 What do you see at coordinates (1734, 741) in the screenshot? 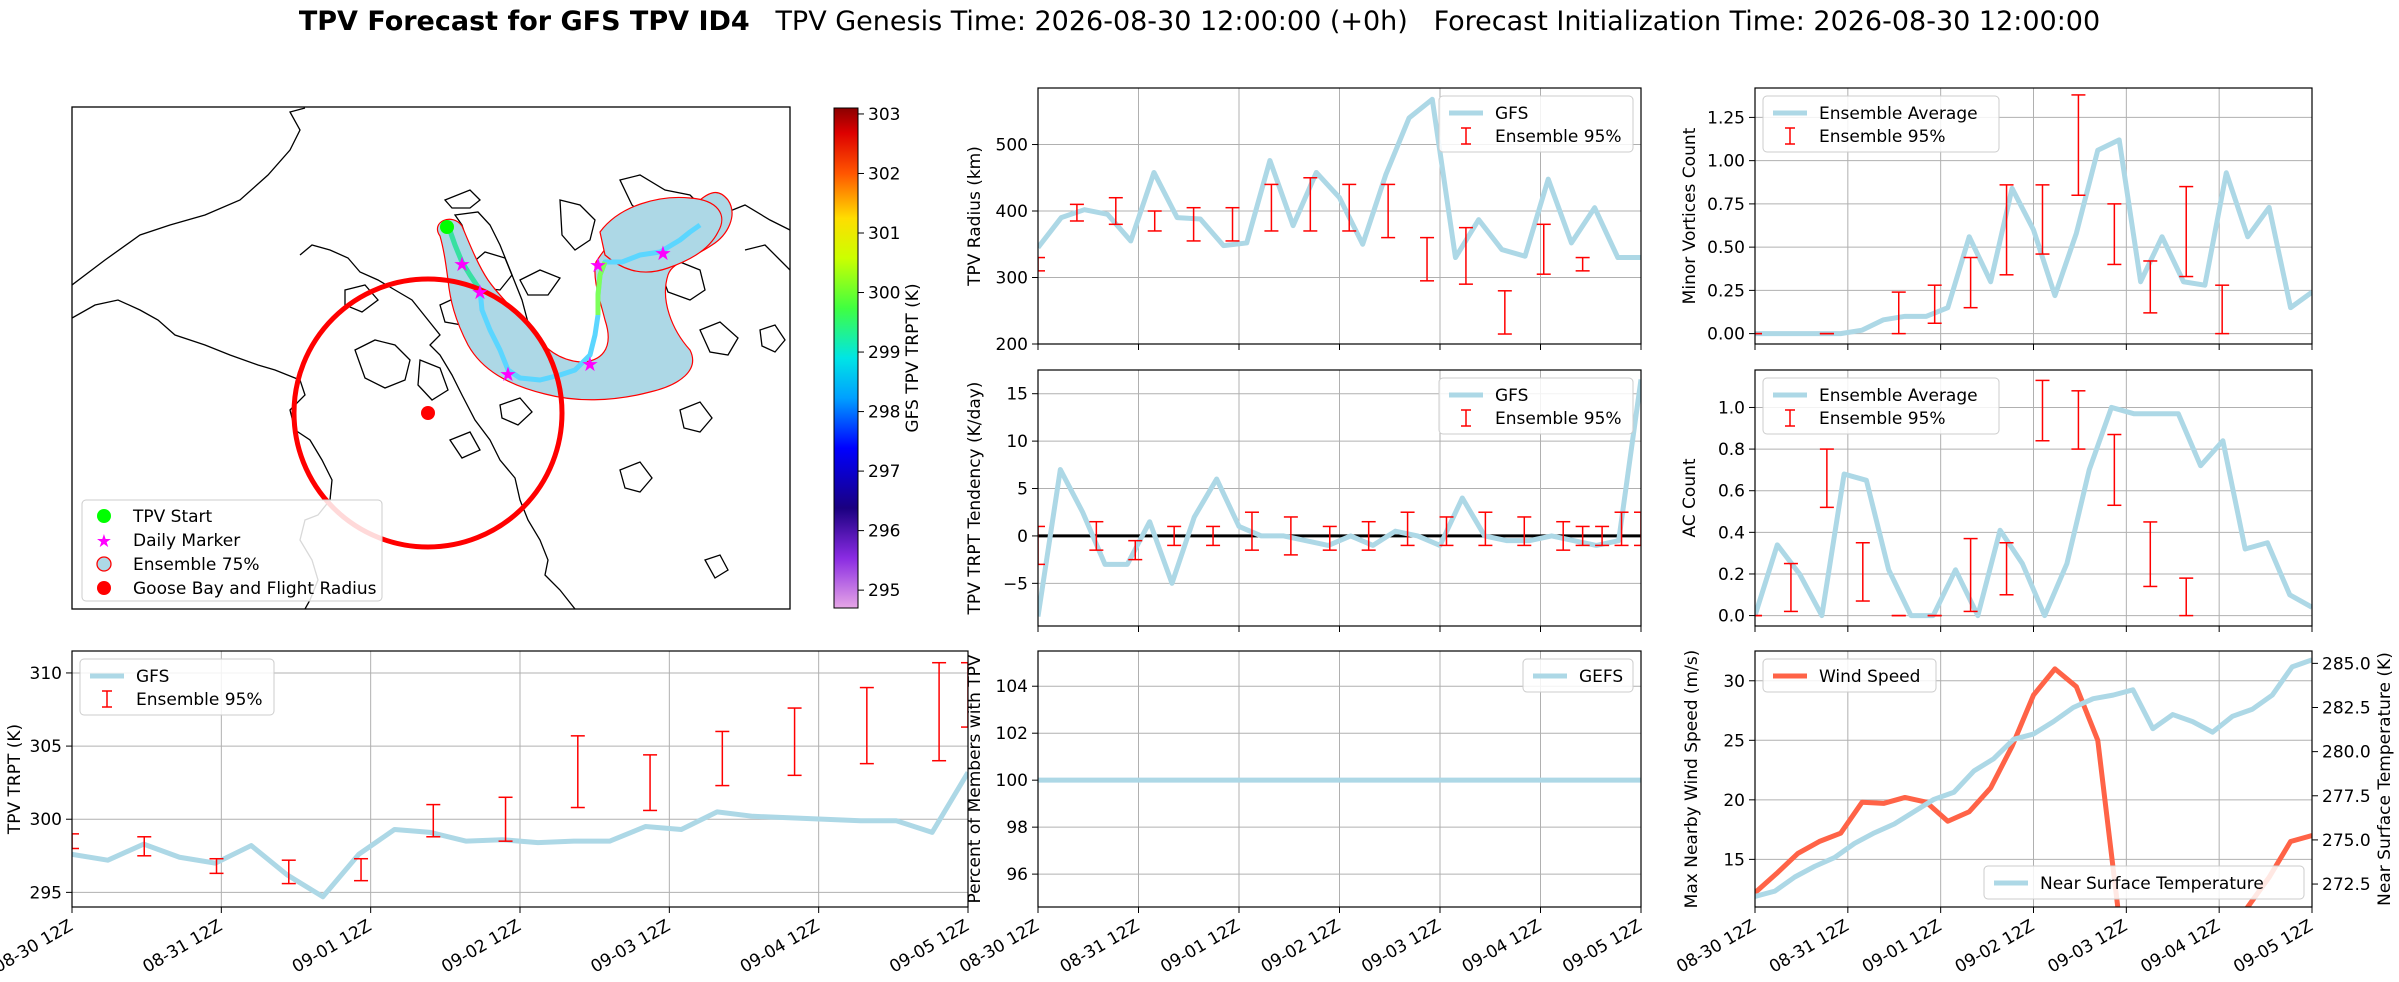
I see `y-tick-label: 25` at bounding box center [1734, 741].